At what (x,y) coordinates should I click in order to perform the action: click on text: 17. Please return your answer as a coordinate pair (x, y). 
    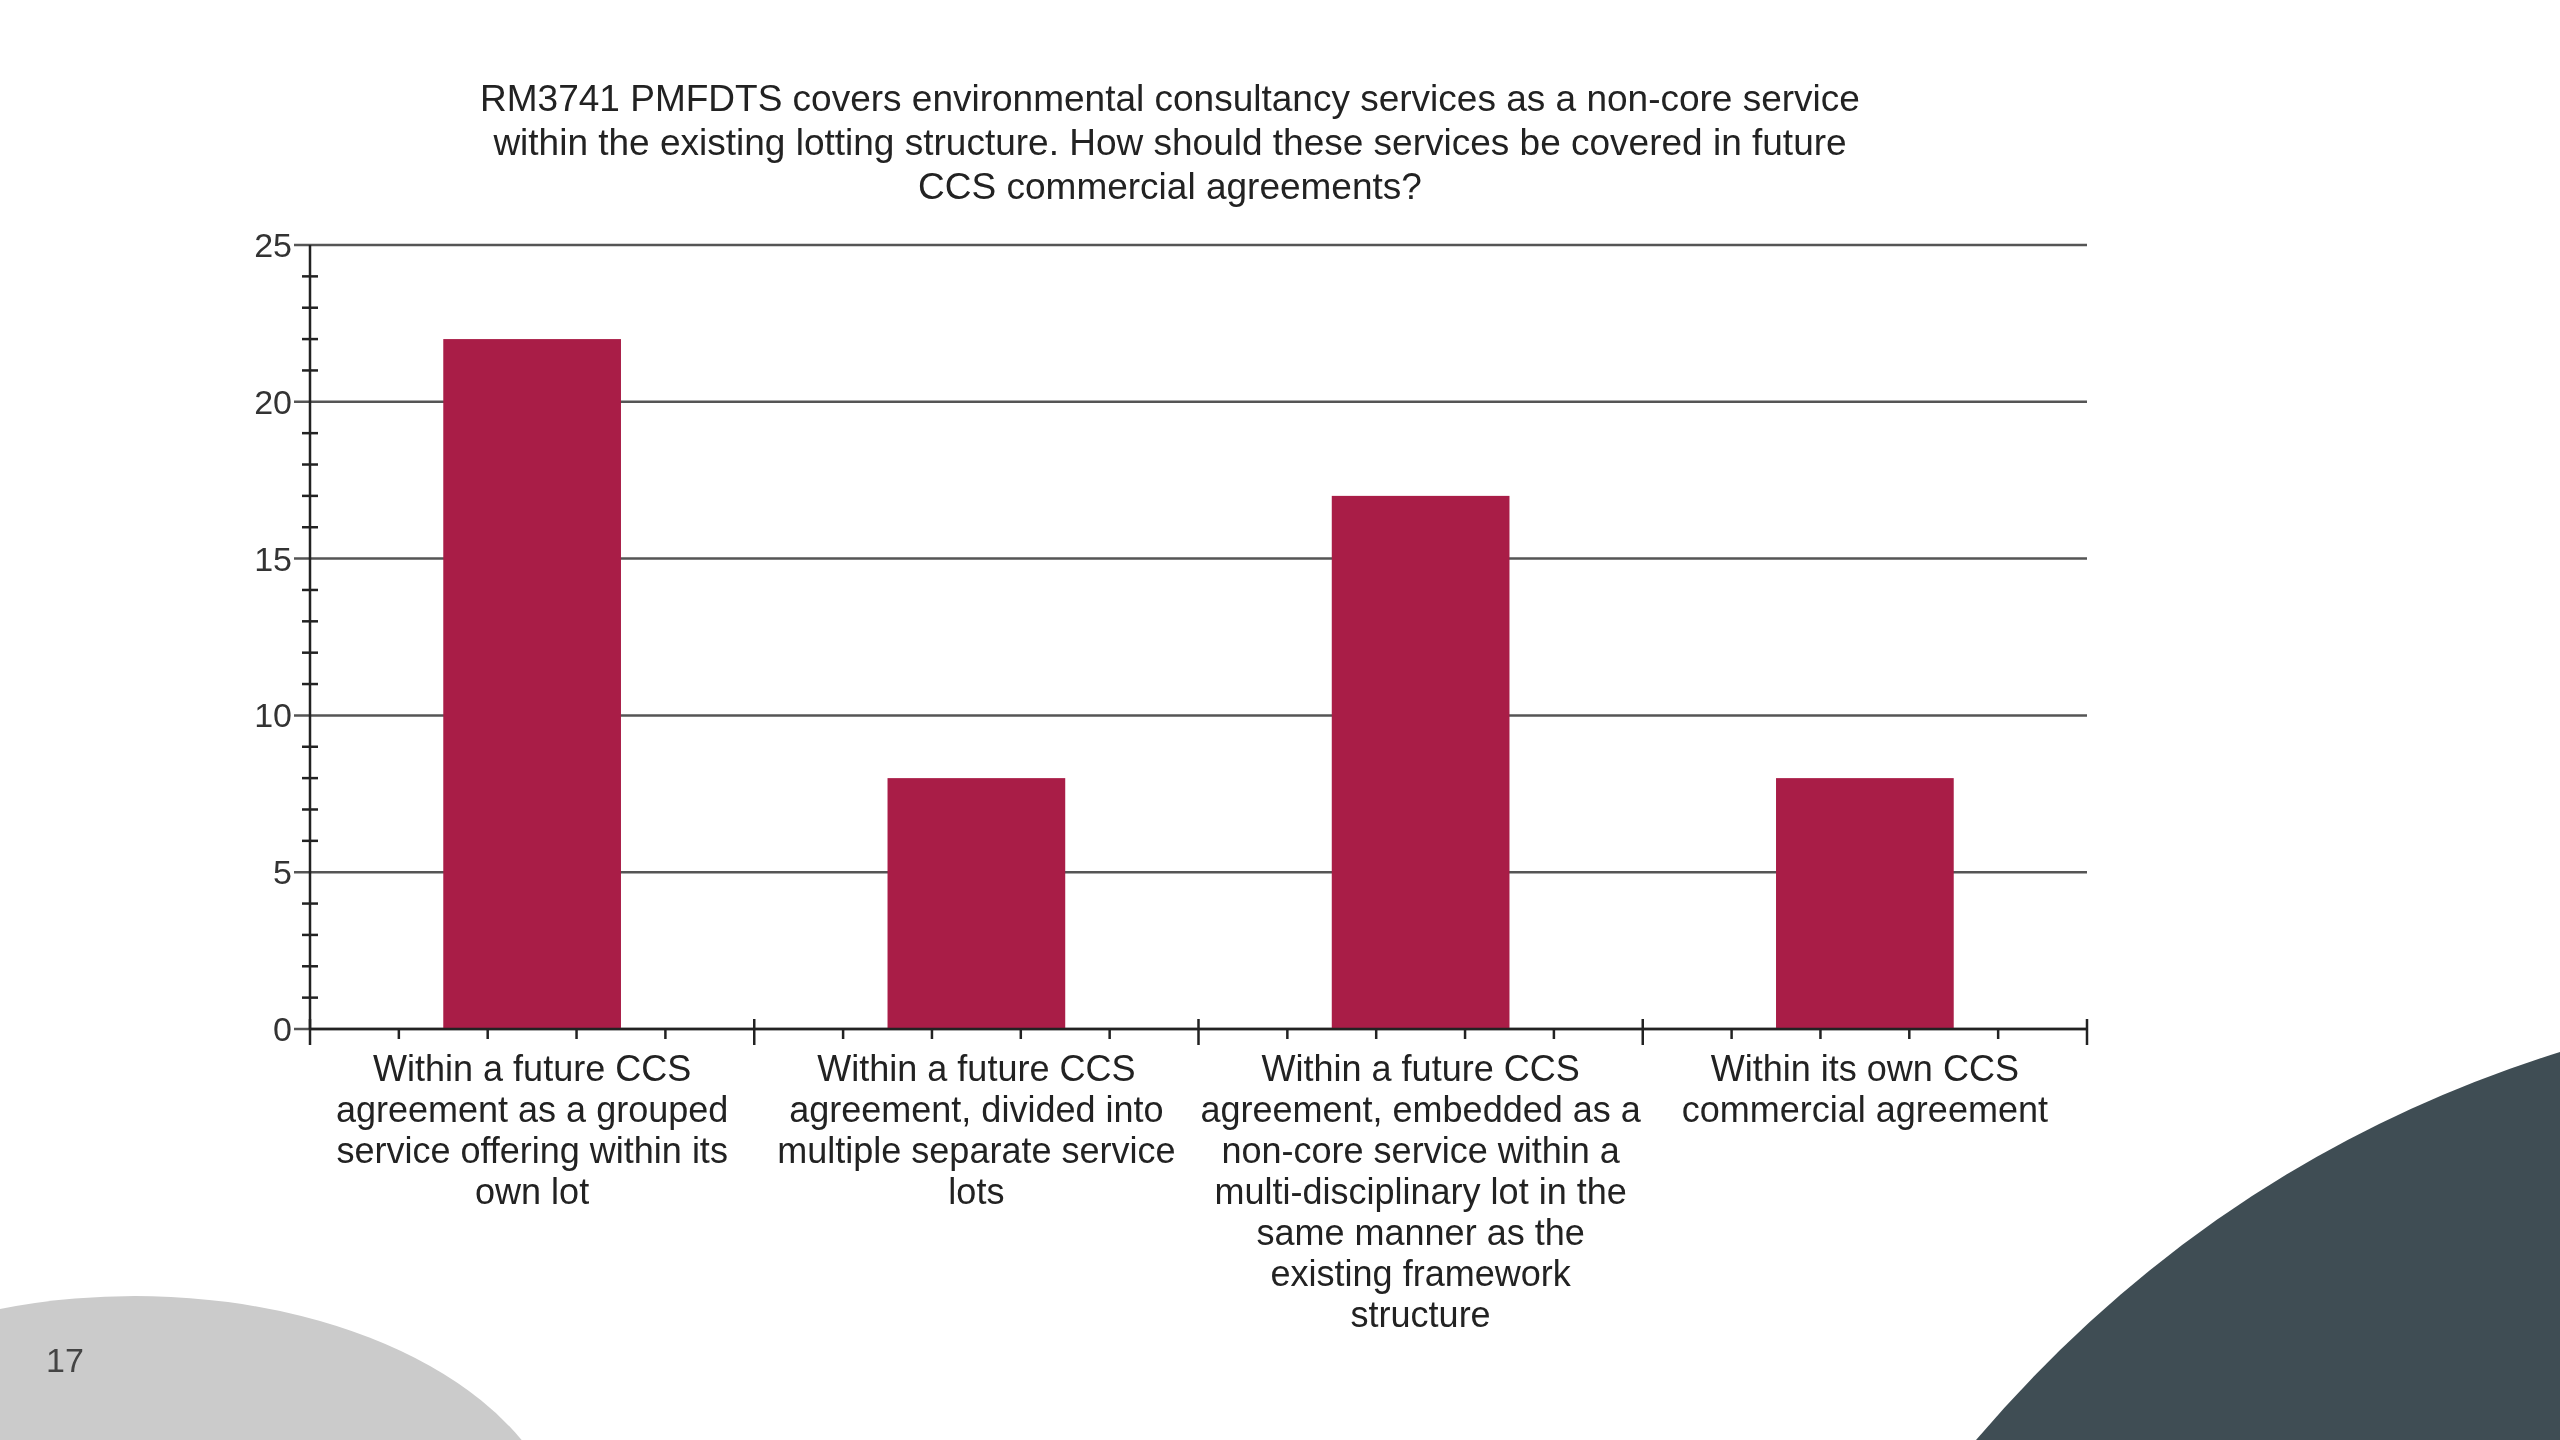
    Looking at the image, I should click on (65, 1360).